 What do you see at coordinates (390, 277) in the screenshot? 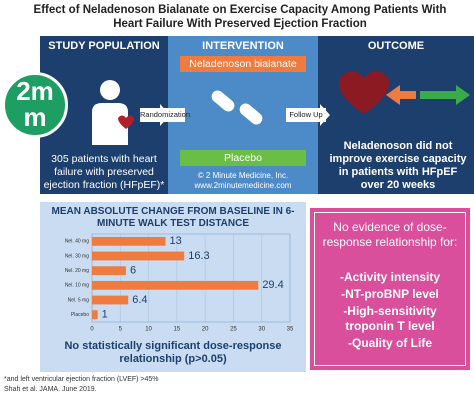
I see `dose-item: -Activity intensity` at bounding box center [390, 277].